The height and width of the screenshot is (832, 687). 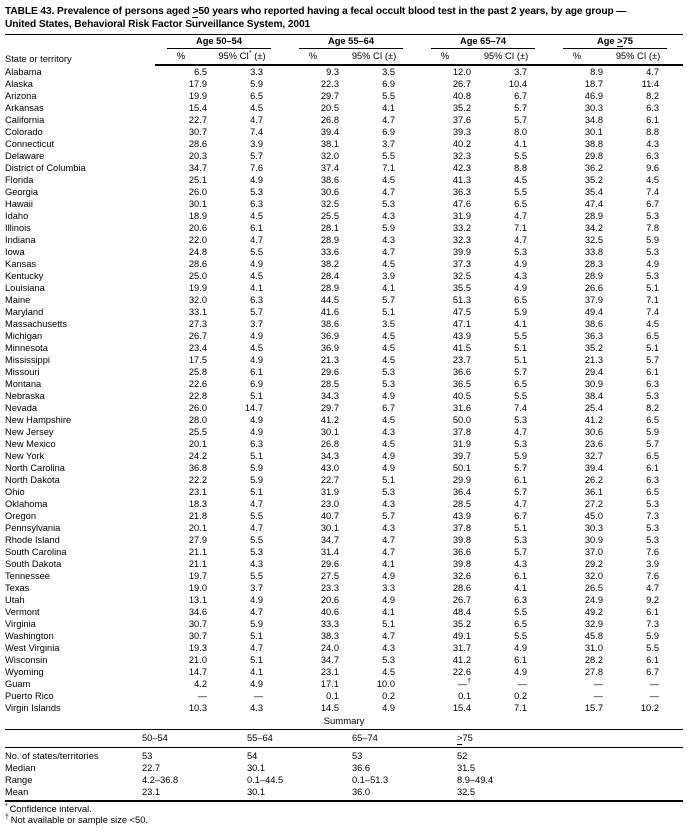 What do you see at coordinates (332, 696) in the screenshot?
I see `percent-cell: 0.1` at bounding box center [332, 696].